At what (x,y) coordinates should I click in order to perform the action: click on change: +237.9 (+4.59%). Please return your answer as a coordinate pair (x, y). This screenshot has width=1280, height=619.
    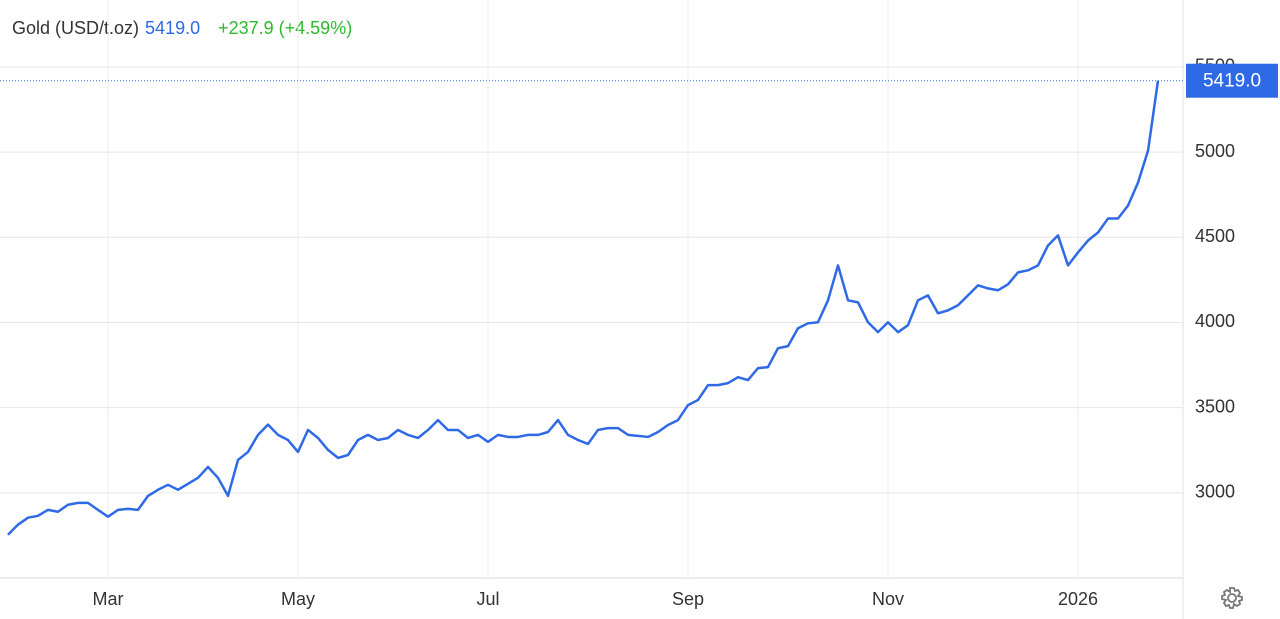
    Looking at the image, I should click on (285, 28).